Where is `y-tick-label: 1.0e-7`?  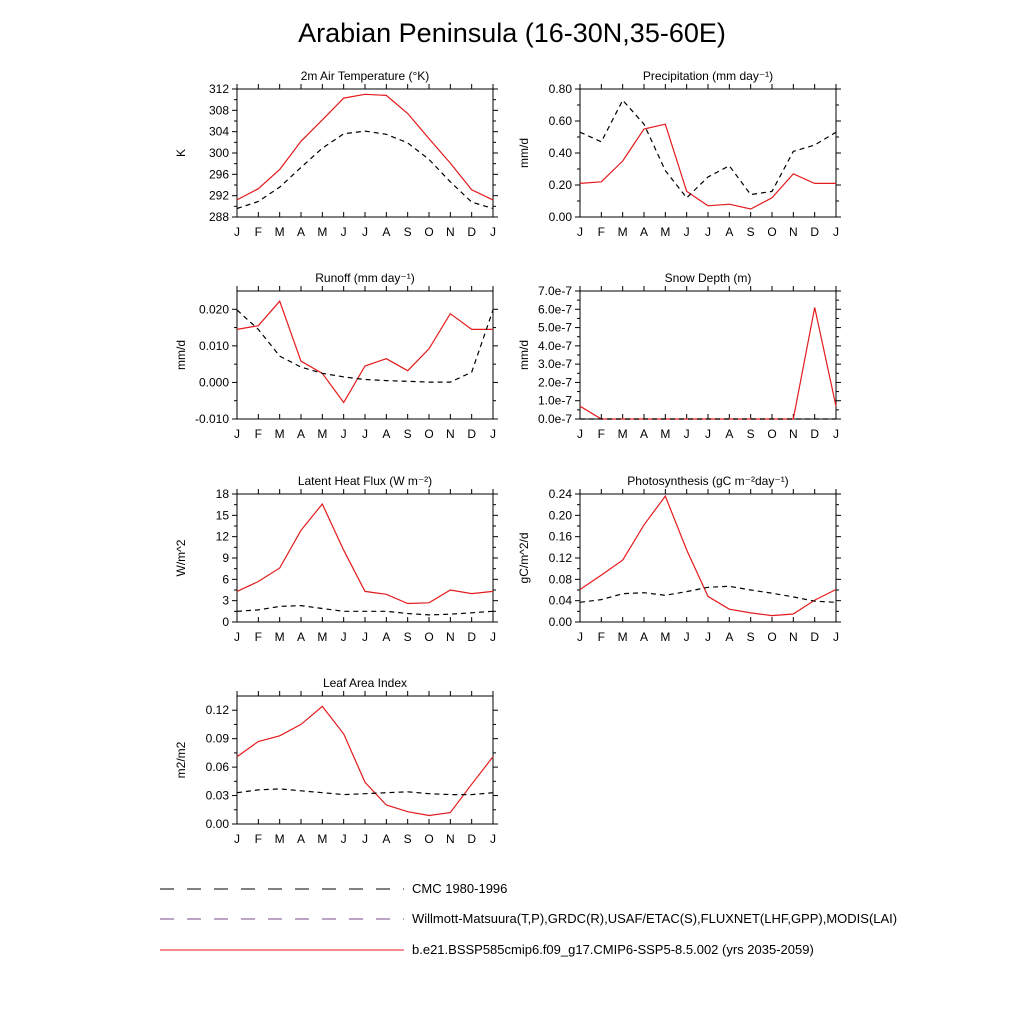 y-tick-label: 1.0e-7 is located at coordinates (555, 401).